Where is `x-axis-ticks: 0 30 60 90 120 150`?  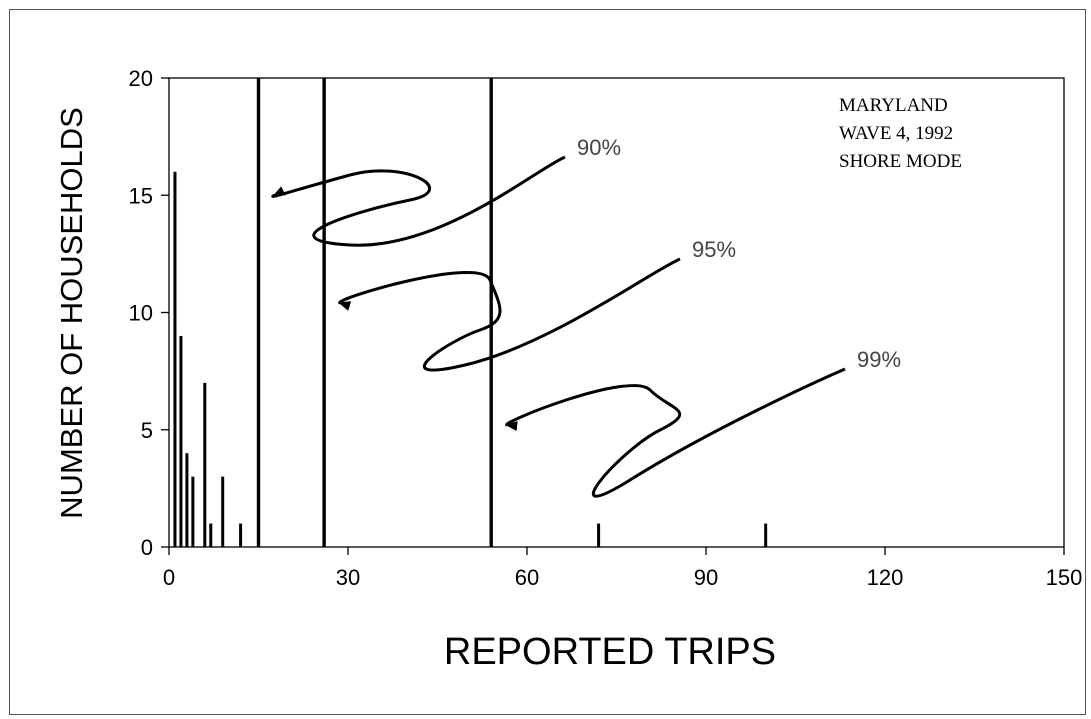 x-axis-ticks: 0 30 60 90 120 150 is located at coordinates (622, 568).